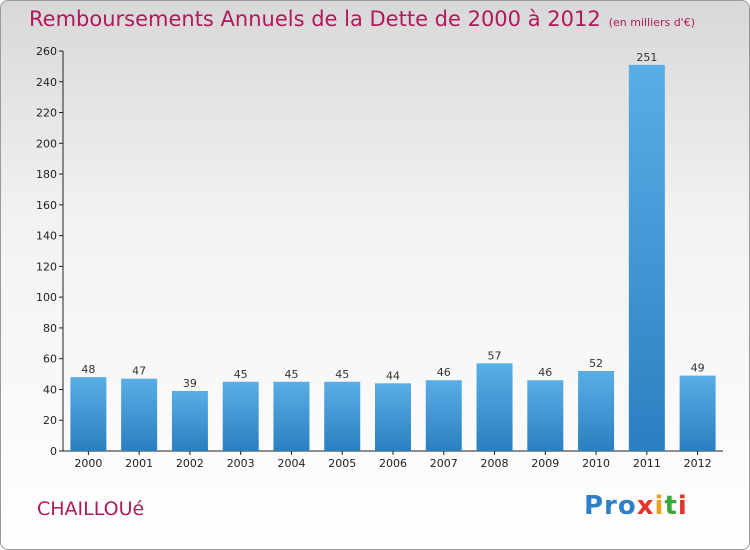 The width and height of the screenshot is (750, 550). What do you see at coordinates (46, 174) in the screenshot?
I see `y-tick-label: 180` at bounding box center [46, 174].